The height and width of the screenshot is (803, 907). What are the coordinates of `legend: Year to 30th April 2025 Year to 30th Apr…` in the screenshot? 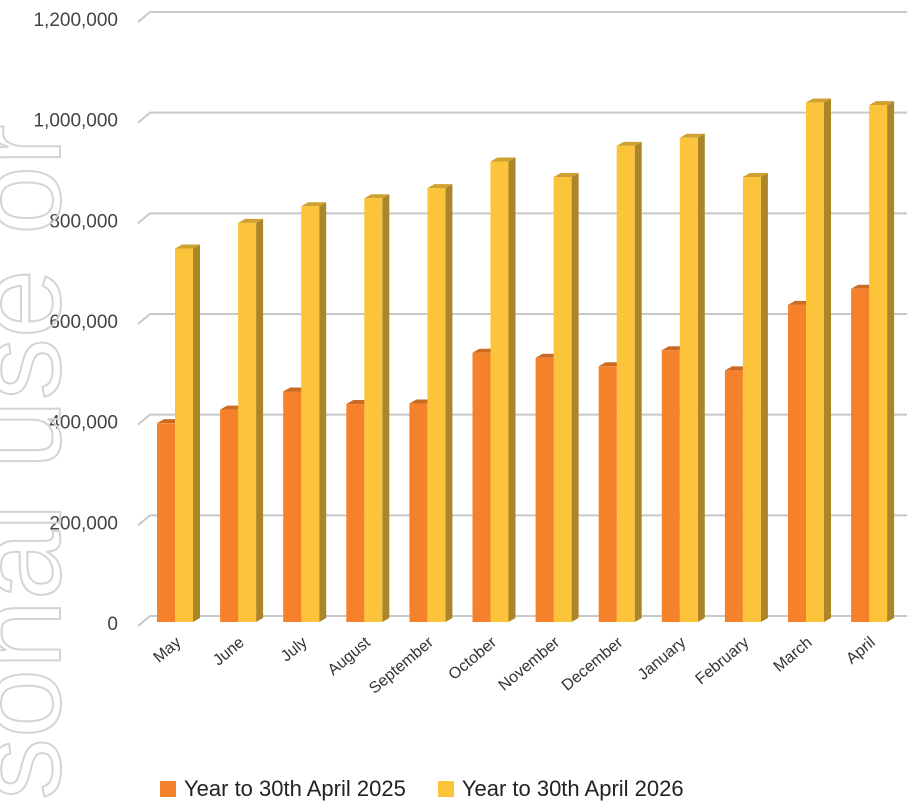 It's located at (422, 789).